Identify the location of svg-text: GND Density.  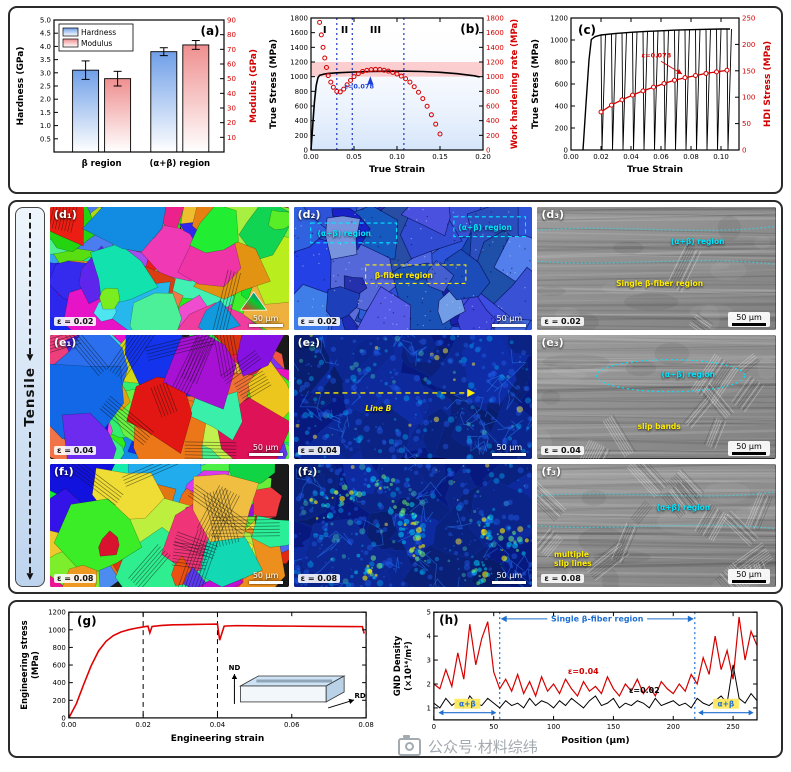
(397, 665).